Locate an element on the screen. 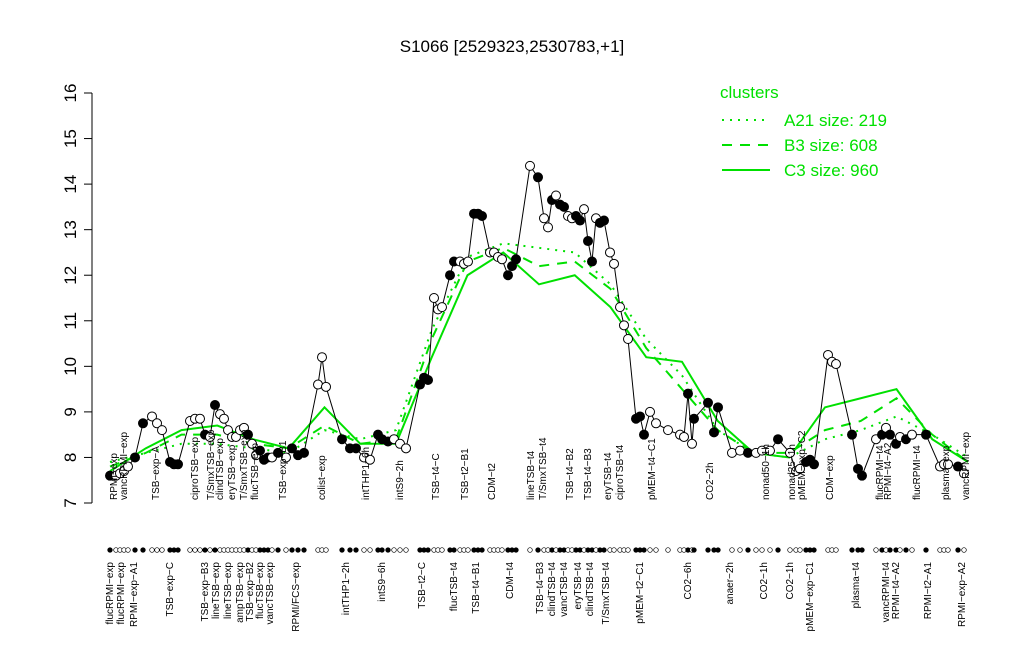 The image size is (1024, 645). y-tick-label: 7 is located at coordinates (70, 502).